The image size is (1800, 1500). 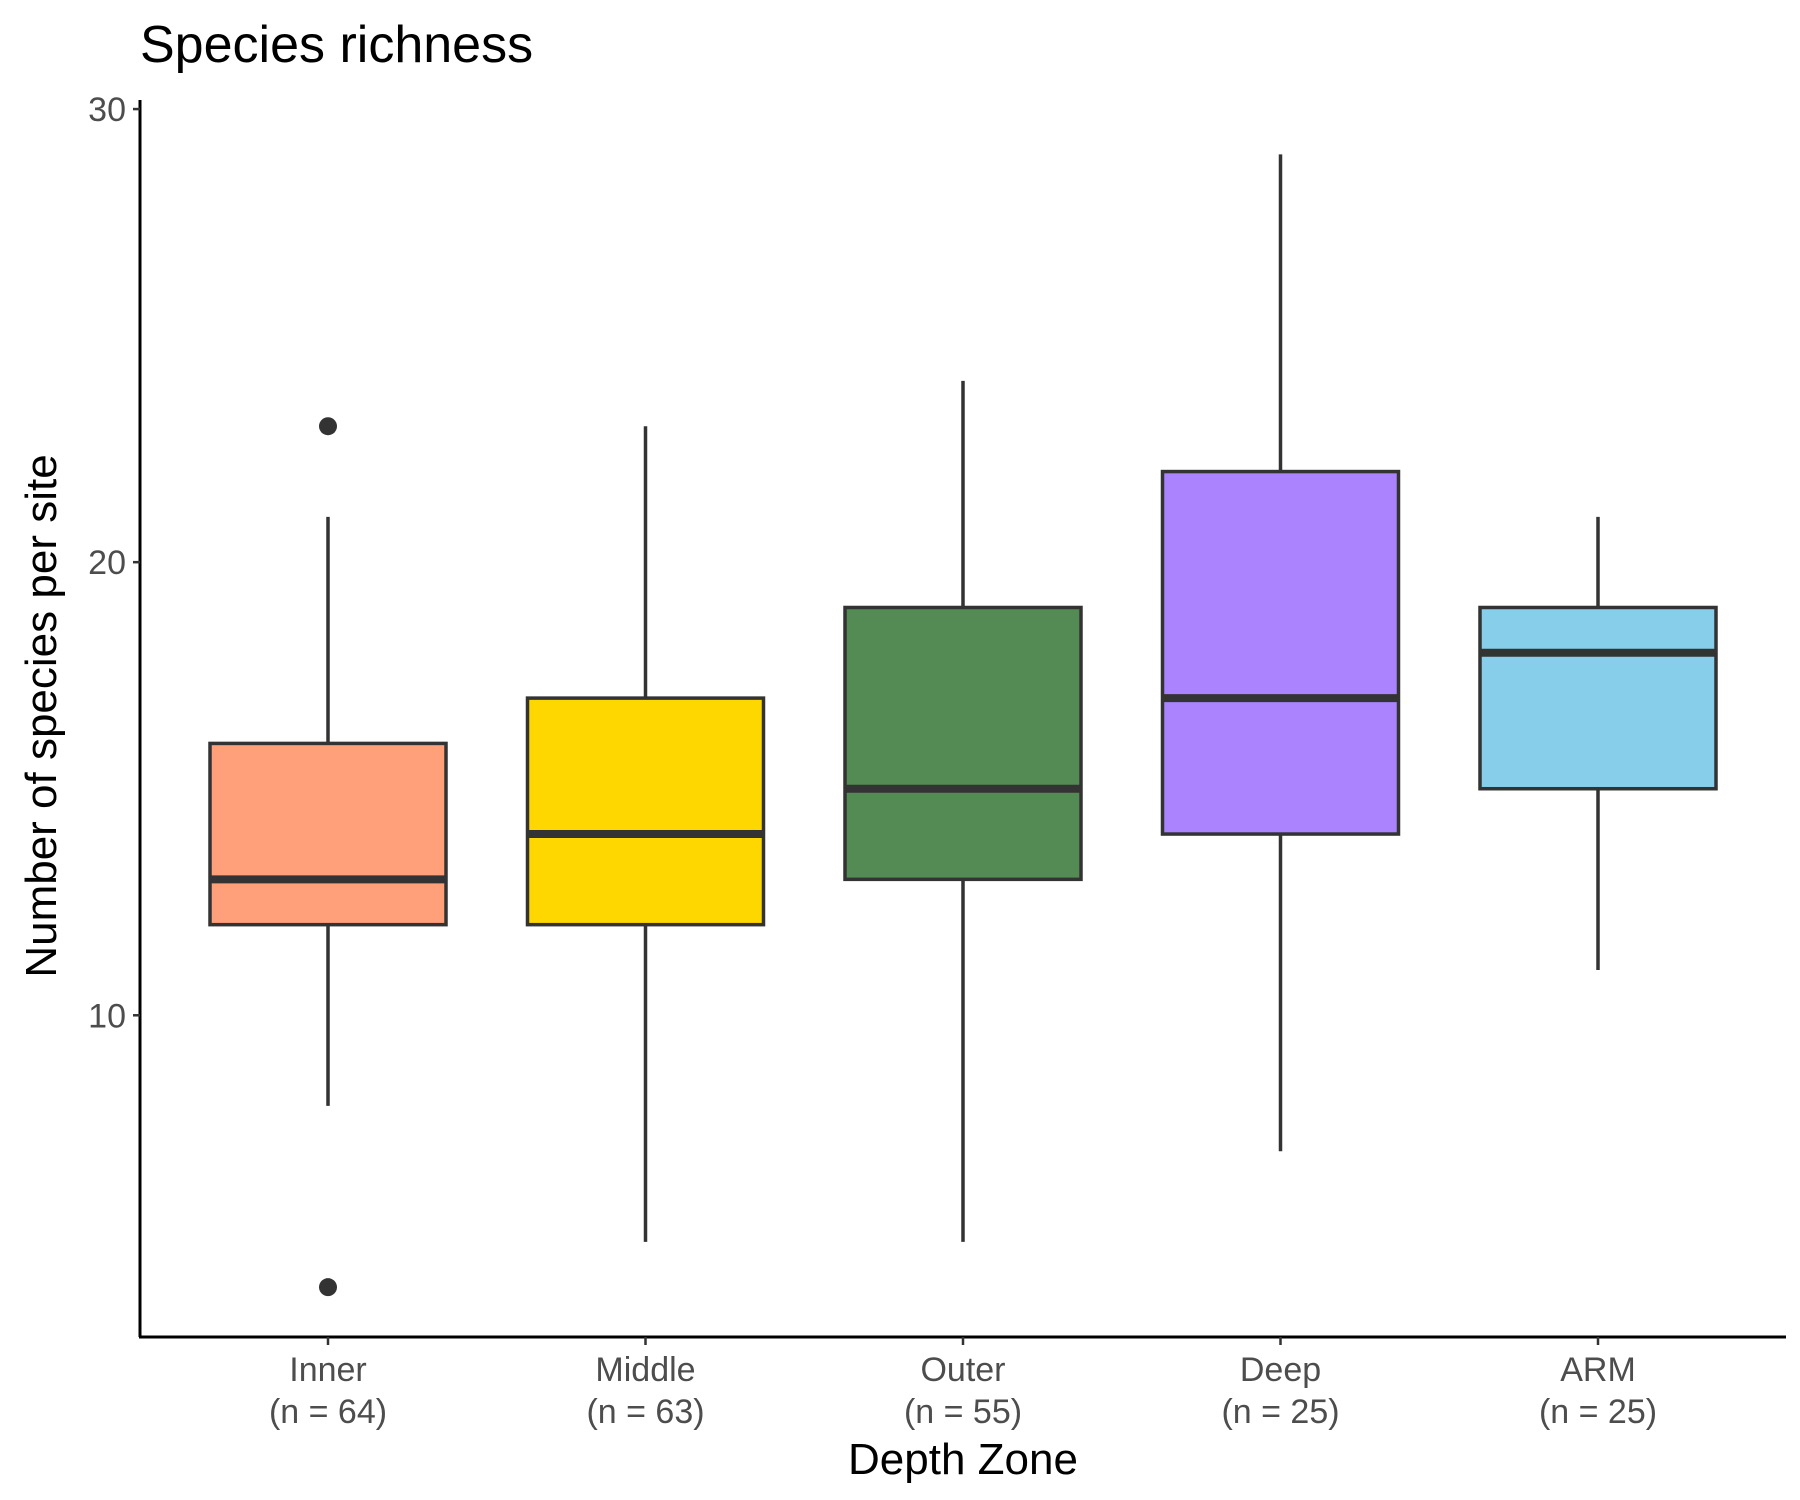 I want to click on x-tick-label: Middle, so click(x=645, y=1370).